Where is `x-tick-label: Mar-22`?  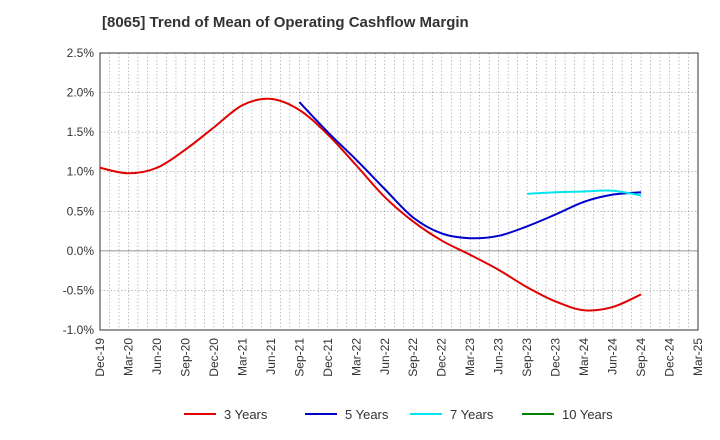 x-tick-label: Mar-22 is located at coordinates (356, 357).